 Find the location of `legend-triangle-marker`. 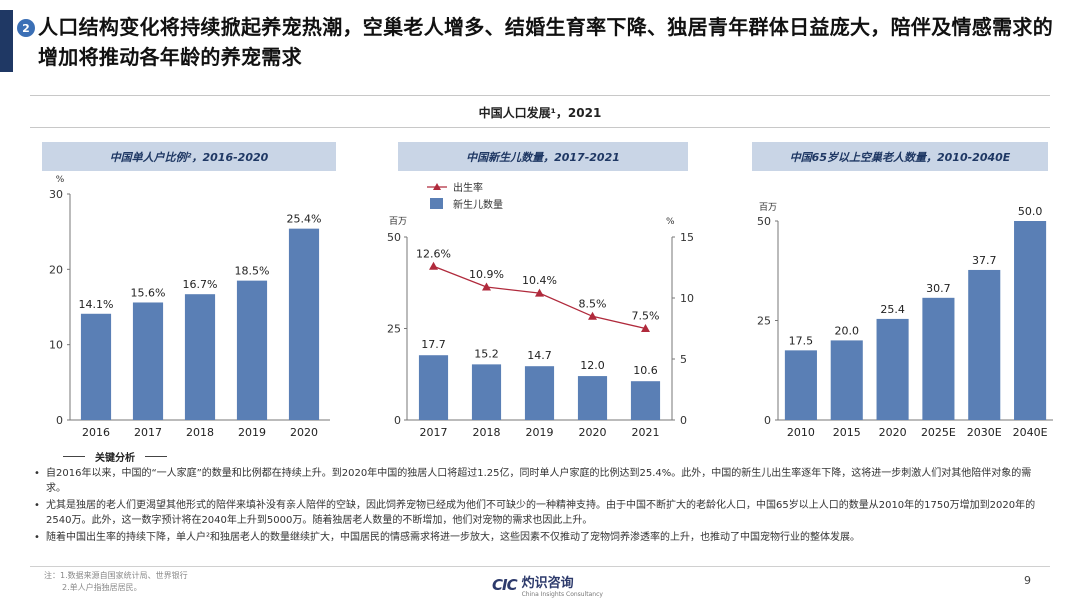

legend-triangle-marker is located at coordinates (437, 186).